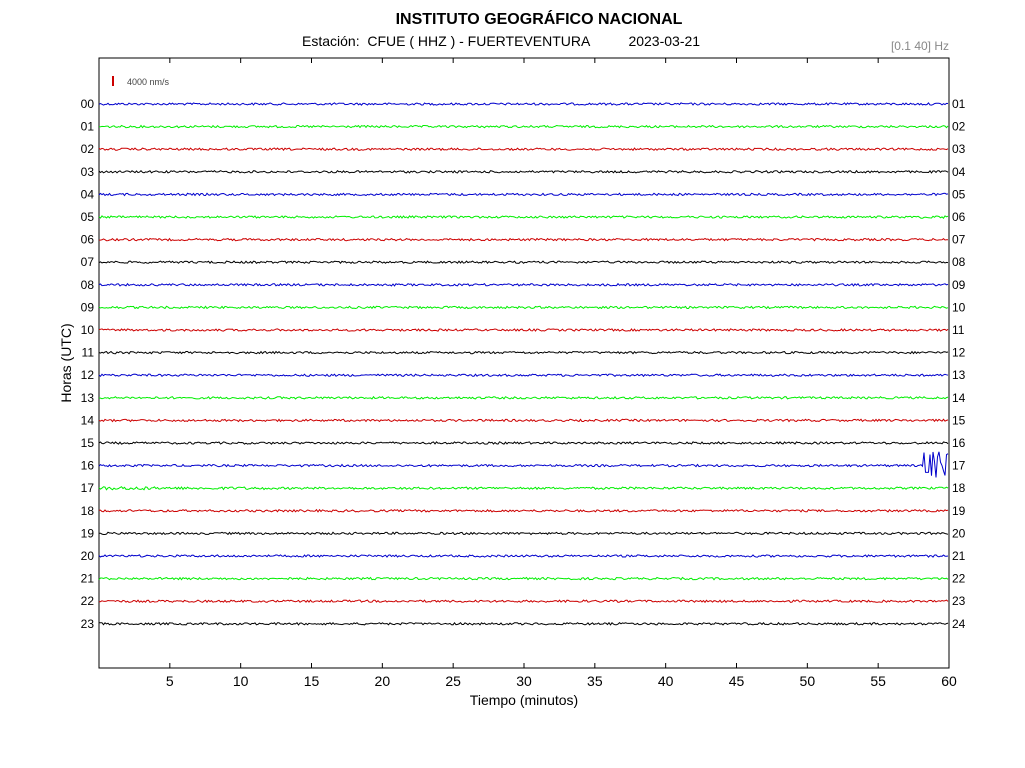 The image size is (1025, 768). I want to click on y-left-label-22: 22, so click(88, 601).